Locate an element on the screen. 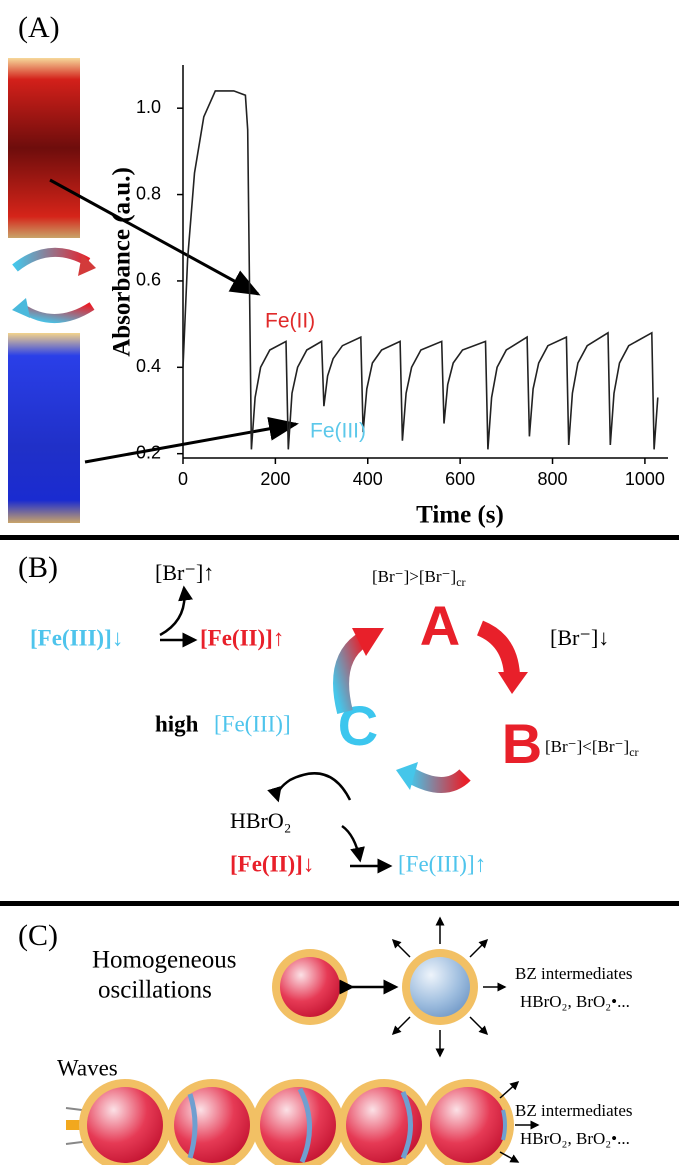 The width and height of the screenshot is (679, 1165). y-tick-label: 0.8 is located at coordinates (148, 193).